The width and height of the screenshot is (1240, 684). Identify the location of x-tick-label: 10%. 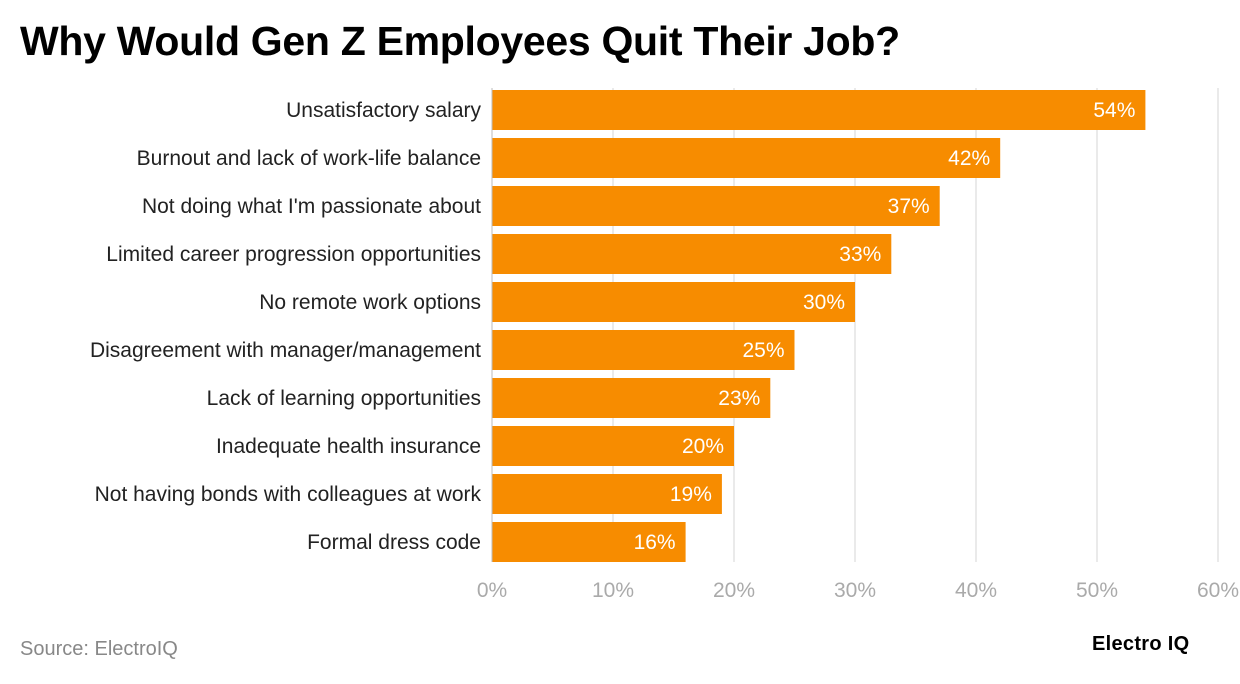
(613, 590).